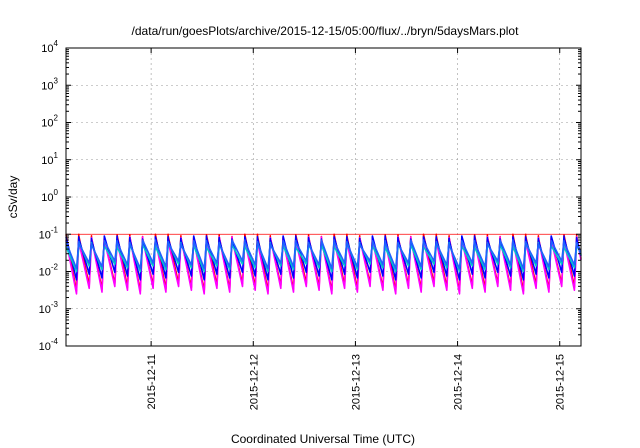 This screenshot has height=448, width=640. What do you see at coordinates (49, 47) in the screenshot?
I see `y-tick-label: 10⁴` at bounding box center [49, 47].